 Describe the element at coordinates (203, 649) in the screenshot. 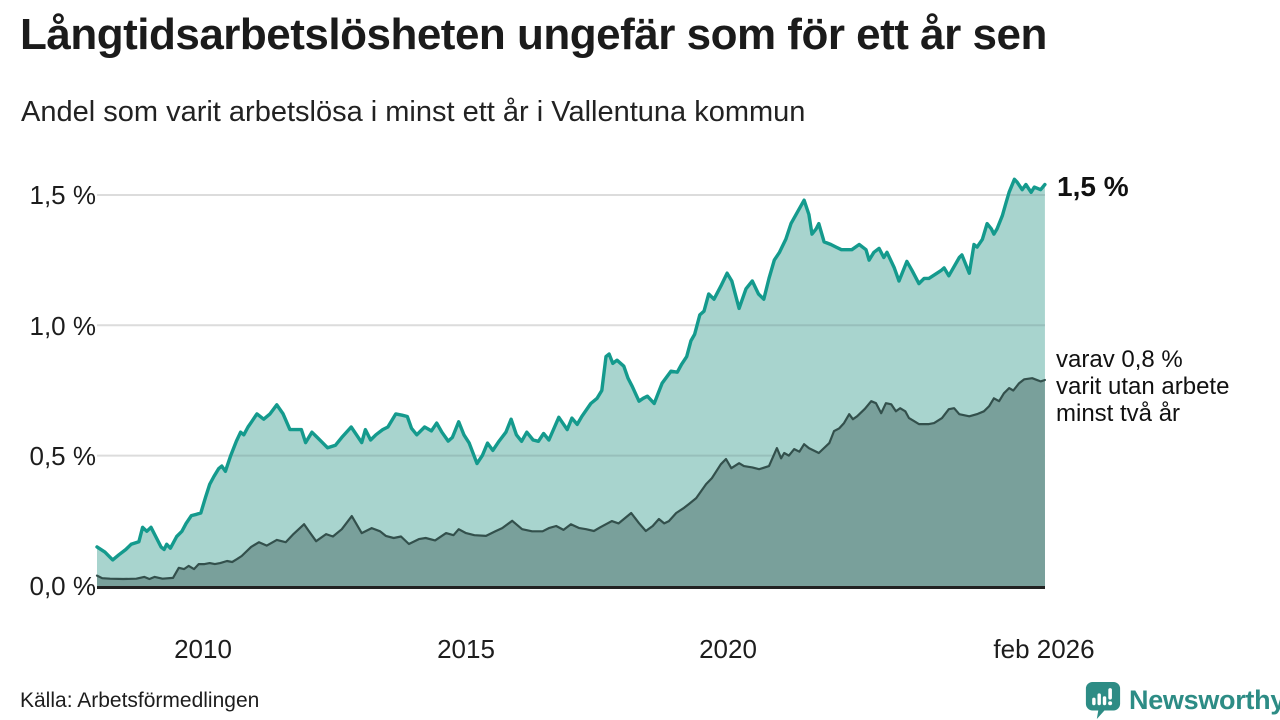

I see `x-tick-2010: 2010` at that location.